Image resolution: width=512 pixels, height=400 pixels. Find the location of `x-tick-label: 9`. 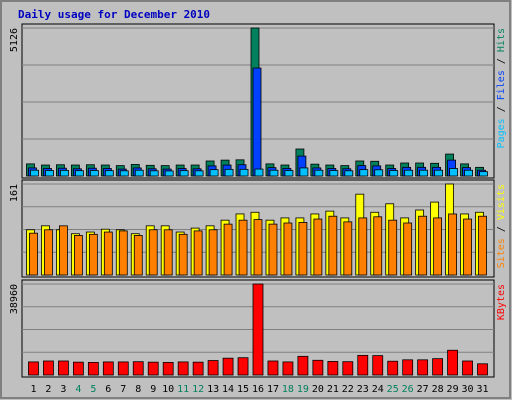

x-tick-label: 9 is located at coordinates (153, 389).